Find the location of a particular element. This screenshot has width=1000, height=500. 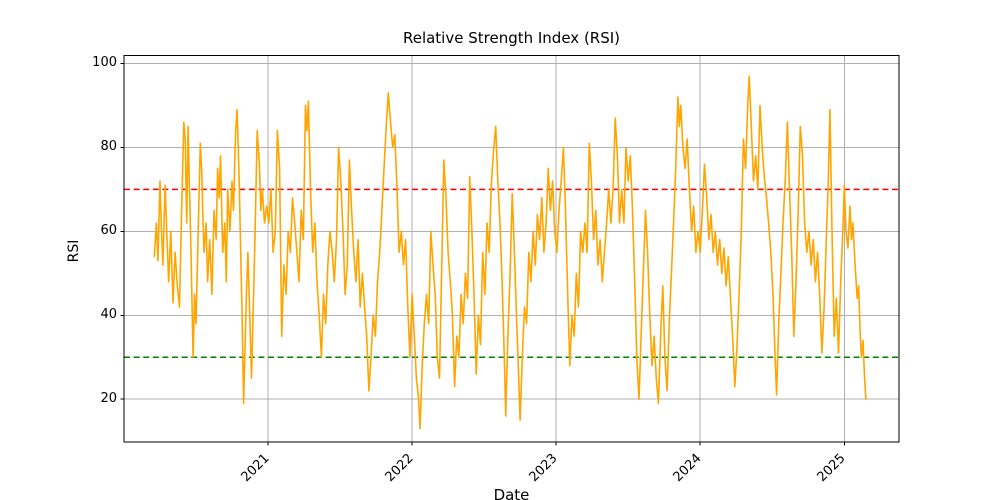

chart-title: Relative Strength Index (RSI) is located at coordinates (511, 38).